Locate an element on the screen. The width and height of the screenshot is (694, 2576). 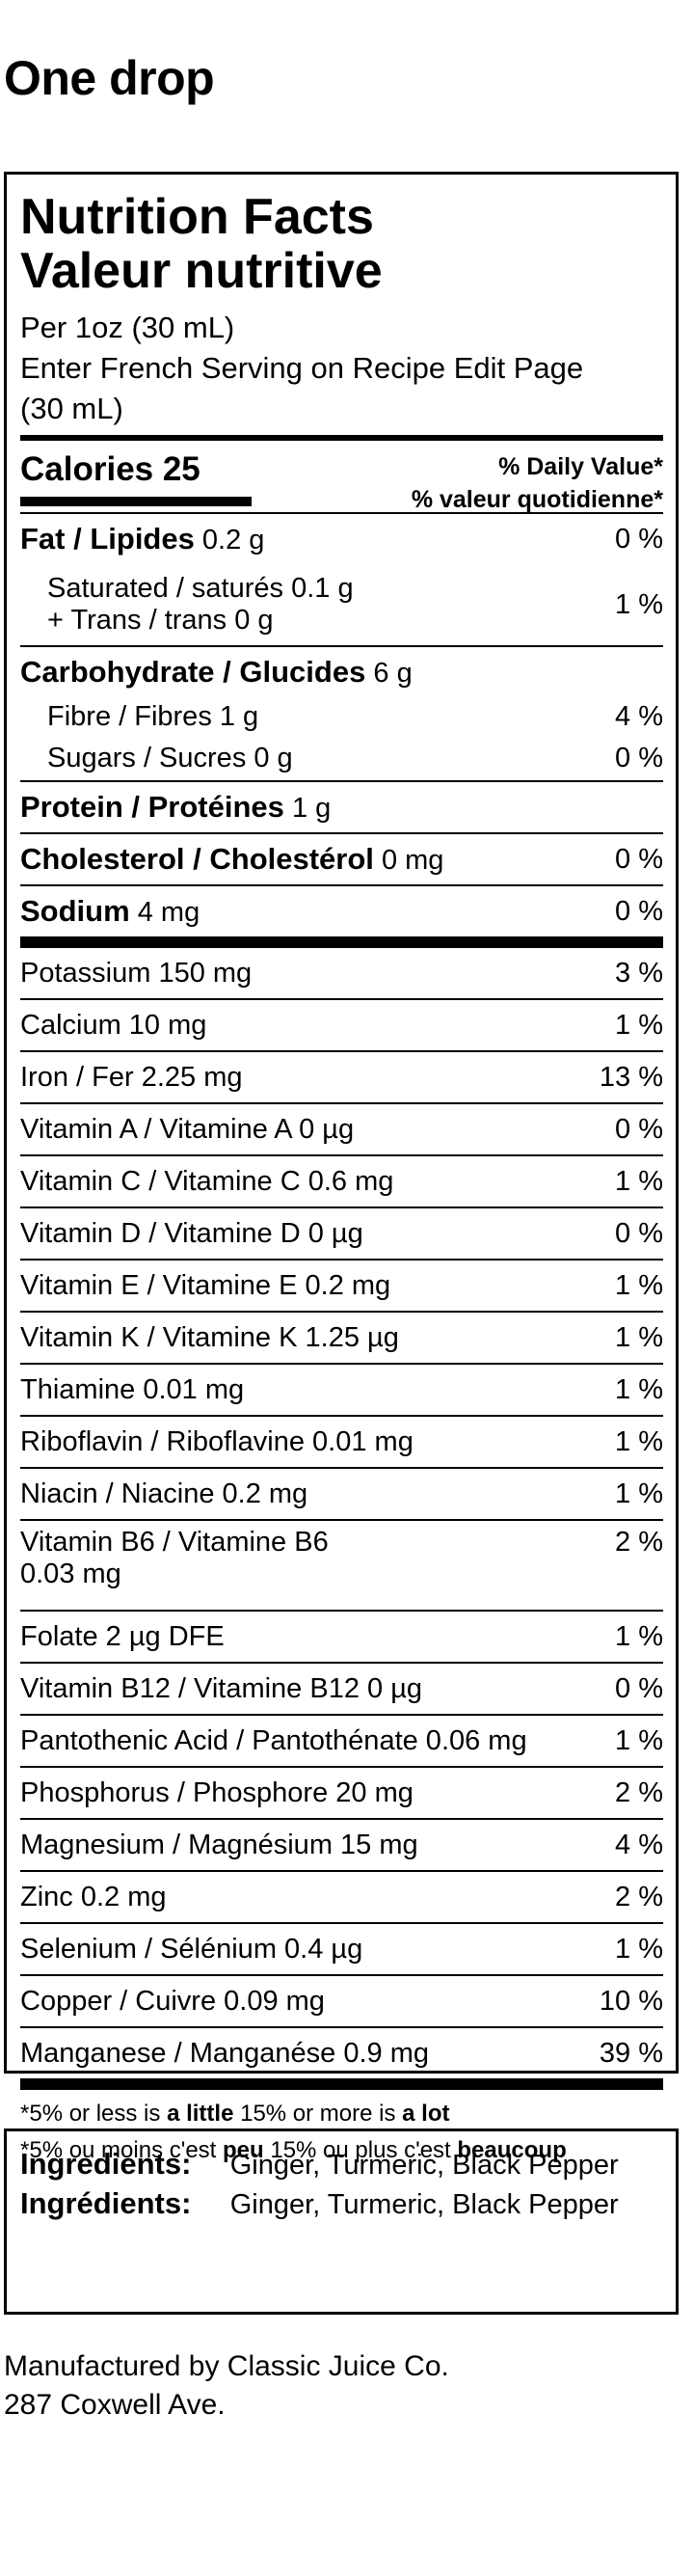
micronutrient-row: Vitamin C / Vitamine C 0.6 mg 1 % is located at coordinates (341, 1180).